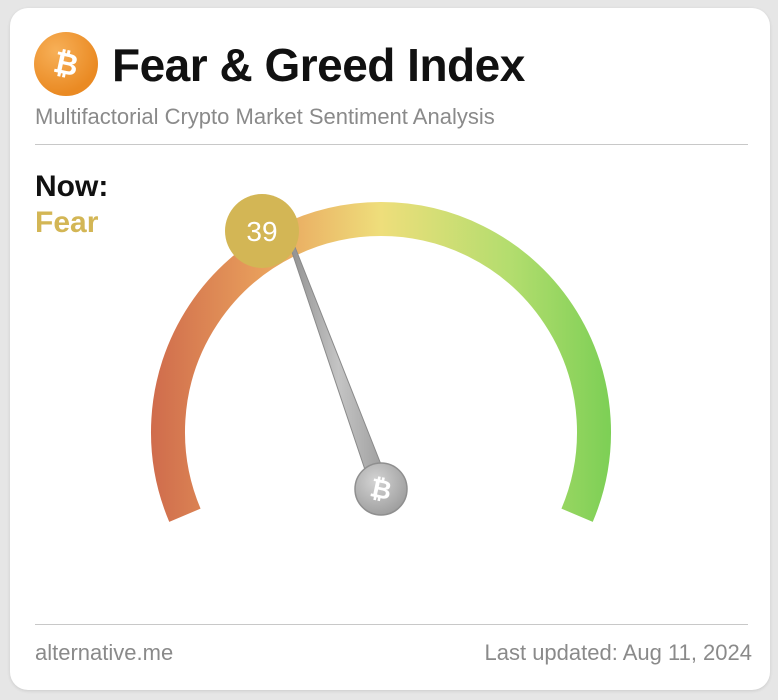 This screenshot has height=700, width=778. Describe the element at coordinates (618, 652) in the screenshot. I see `last-updated: Last updated: Aug 11, 2024` at that location.